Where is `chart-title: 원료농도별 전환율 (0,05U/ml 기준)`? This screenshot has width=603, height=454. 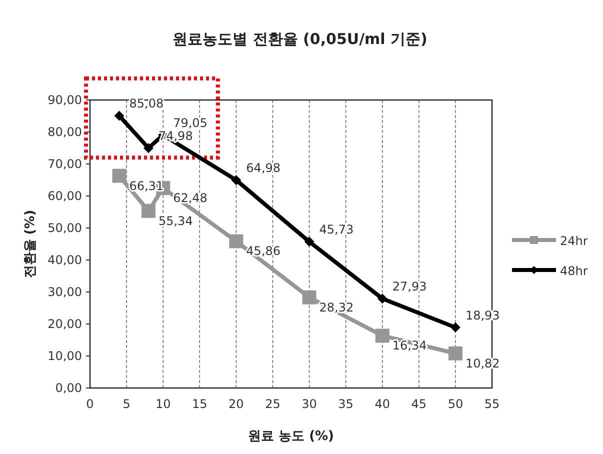 chart-title: 원료농도별 전환율 (0,05U/ml 기준) is located at coordinates (300, 39).